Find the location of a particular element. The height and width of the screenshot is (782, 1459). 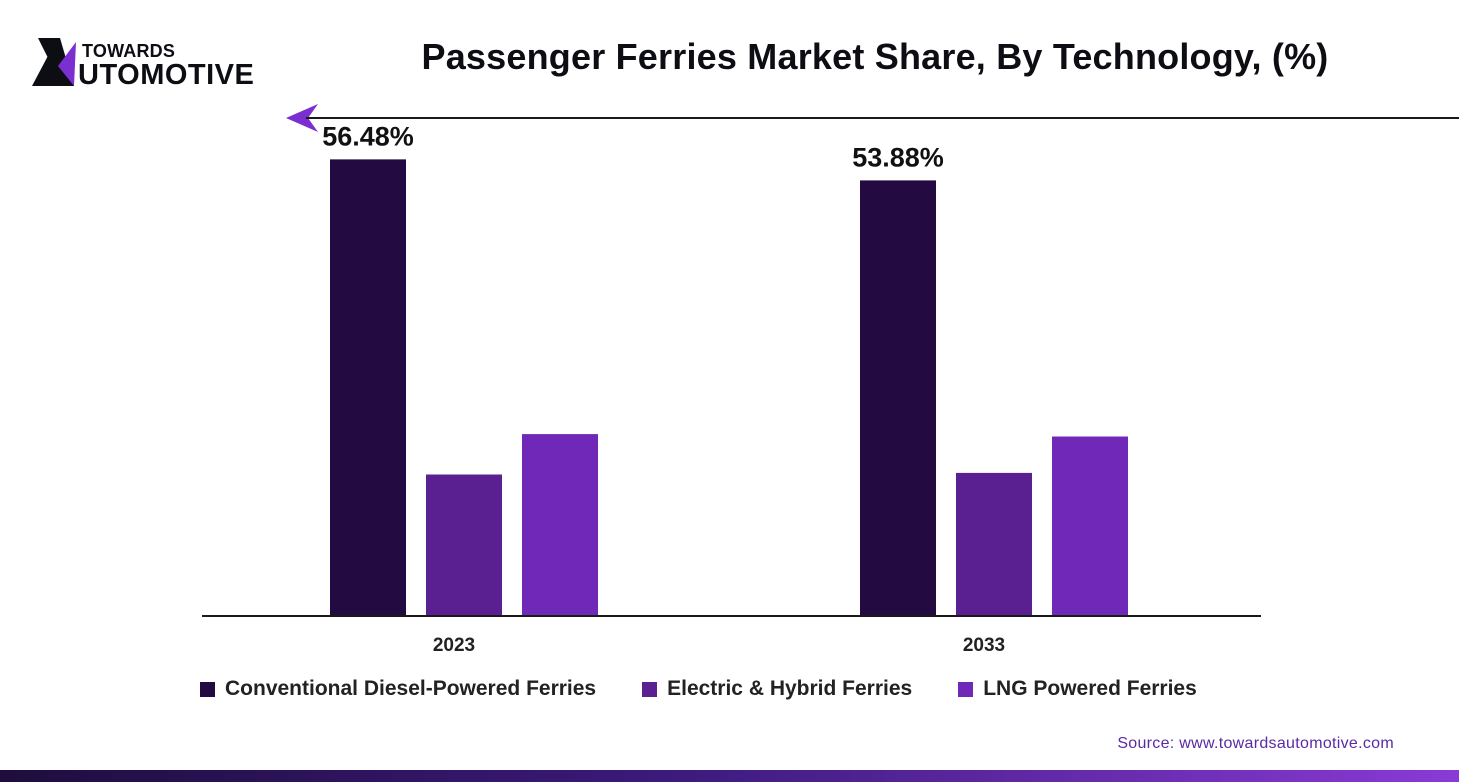

data-label-2023: 56.48% is located at coordinates (368, 136).